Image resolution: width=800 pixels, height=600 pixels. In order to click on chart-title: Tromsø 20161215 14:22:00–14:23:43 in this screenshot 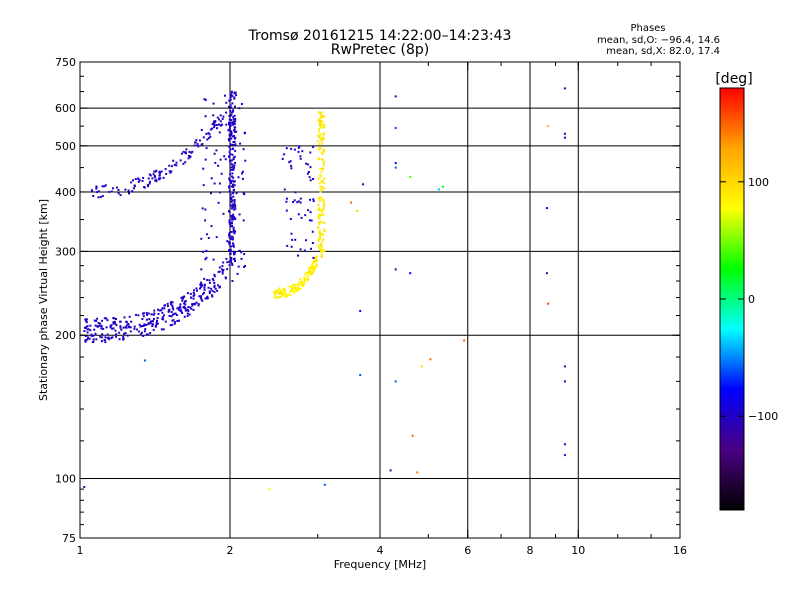, I will do `click(380, 36)`.